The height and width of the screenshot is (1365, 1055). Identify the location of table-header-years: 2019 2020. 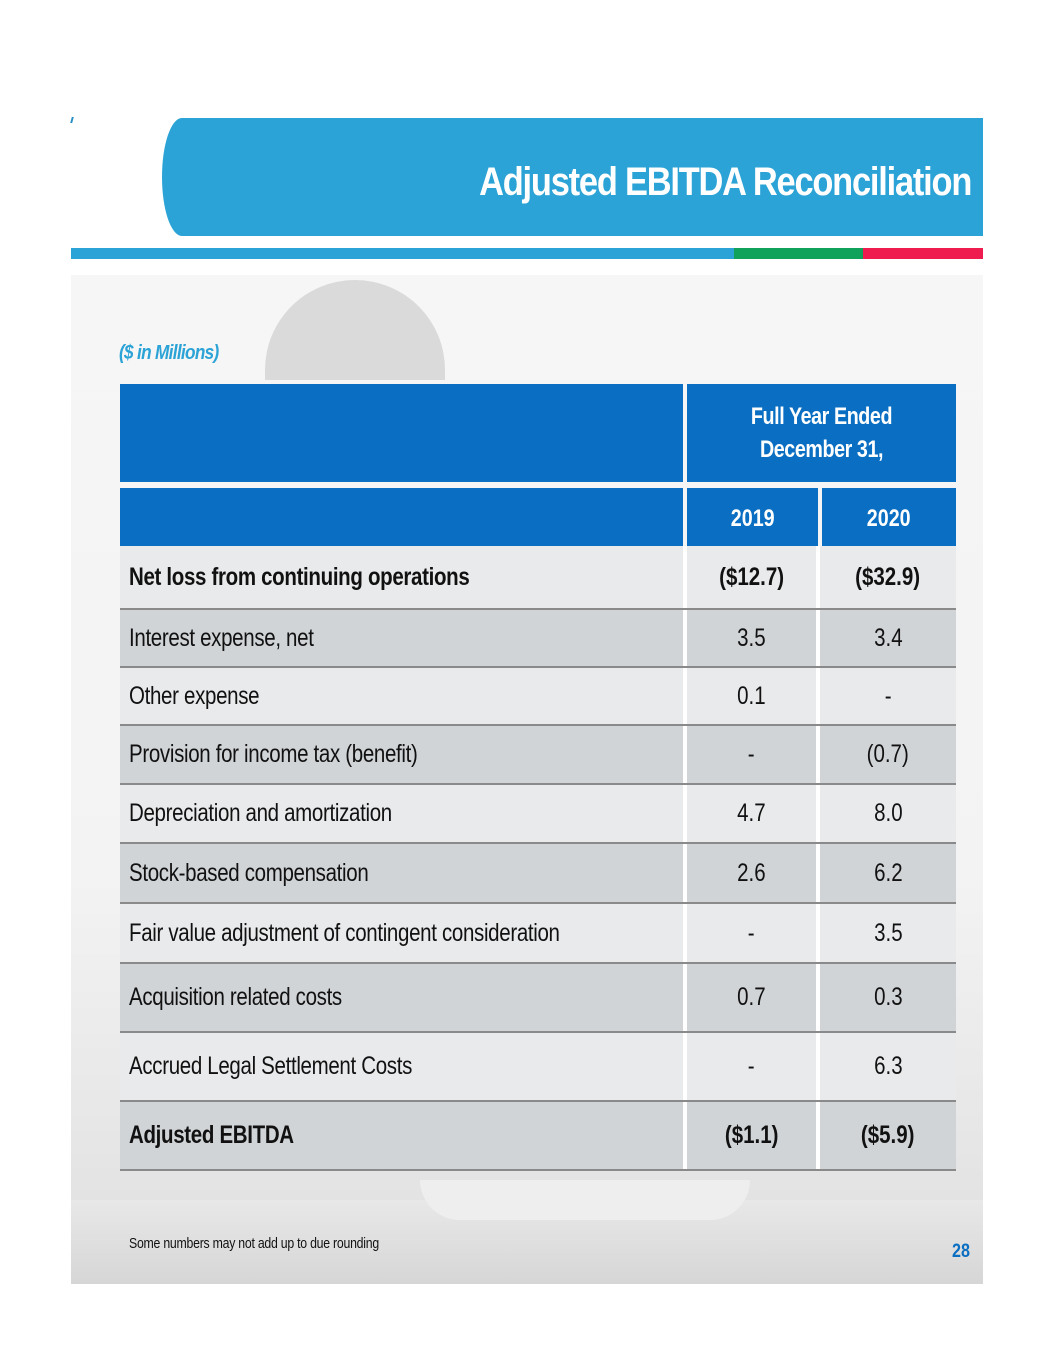
(538, 517).